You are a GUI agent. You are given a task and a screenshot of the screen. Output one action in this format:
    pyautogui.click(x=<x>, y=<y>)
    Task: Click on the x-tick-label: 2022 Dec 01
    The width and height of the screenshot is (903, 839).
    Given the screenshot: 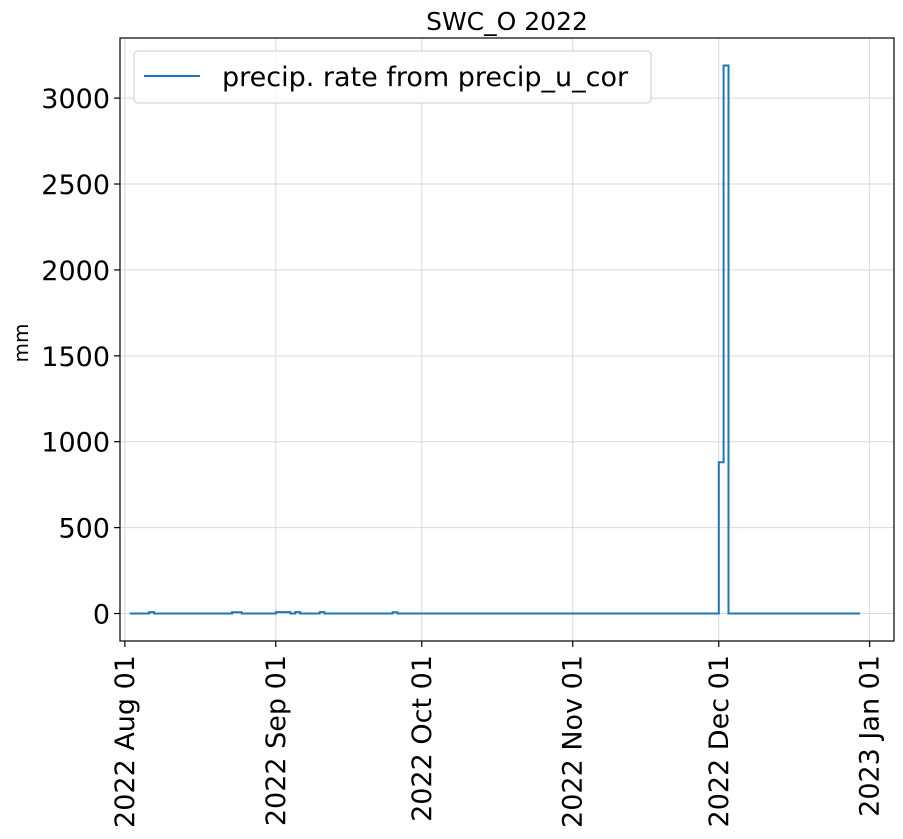 What is the action you would take?
    pyautogui.click(x=719, y=741)
    